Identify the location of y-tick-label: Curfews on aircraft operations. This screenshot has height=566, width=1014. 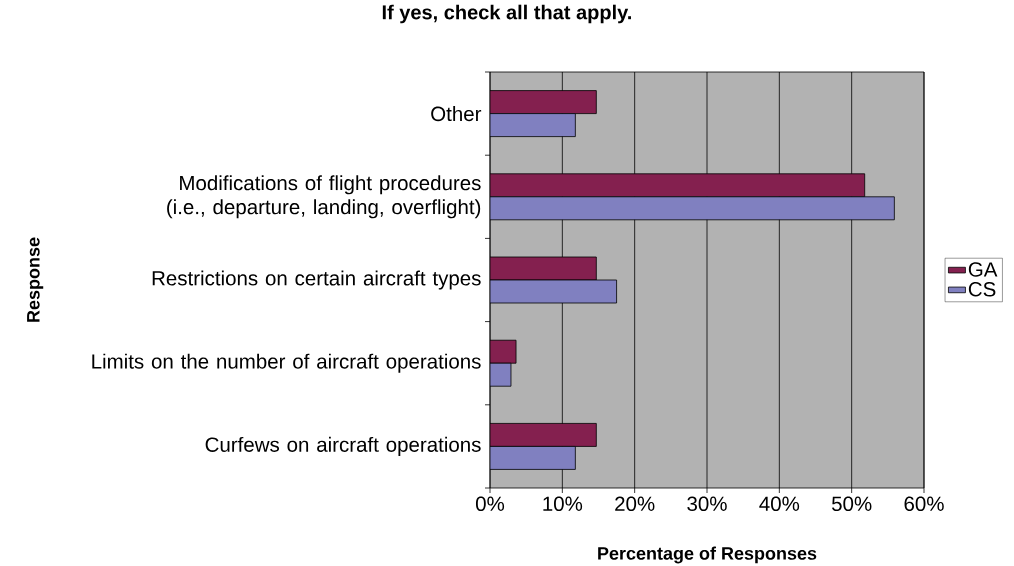
(343, 446).